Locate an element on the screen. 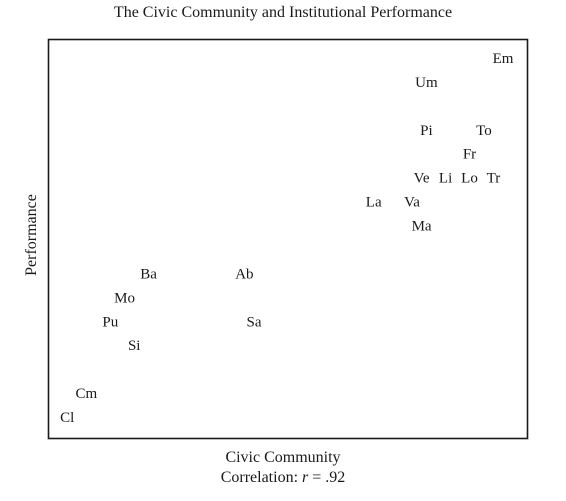 The width and height of the screenshot is (566, 501). point-label-pi: Pi is located at coordinates (426, 131).